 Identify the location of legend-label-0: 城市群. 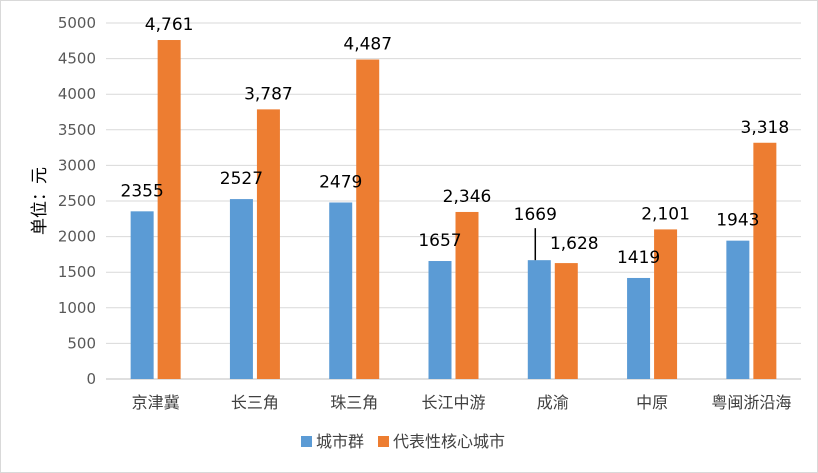
(340, 441).